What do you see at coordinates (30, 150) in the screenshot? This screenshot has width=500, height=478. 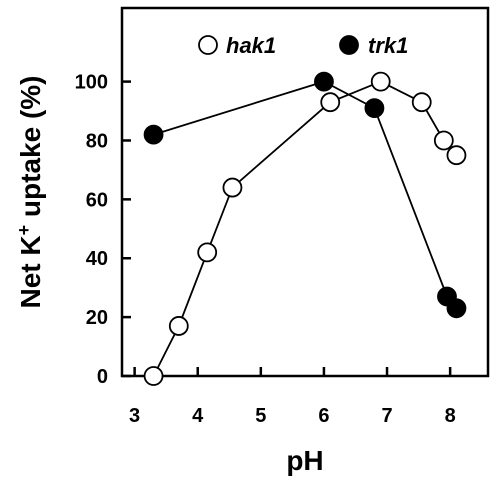 I see `y-axis-title-suffix: uptake (%)` at bounding box center [30, 150].